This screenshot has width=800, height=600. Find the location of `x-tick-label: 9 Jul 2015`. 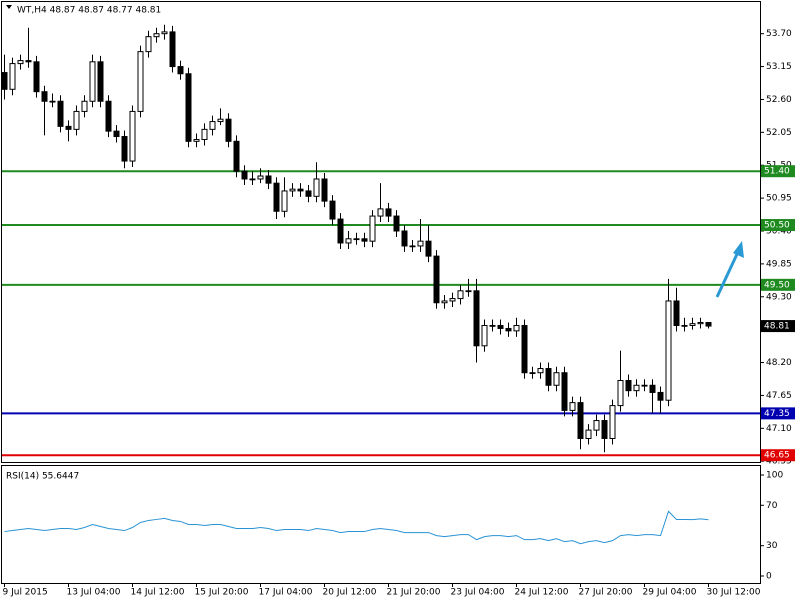

x-tick-label: 9 Jul 2015 is located at coordinates (25, 593).